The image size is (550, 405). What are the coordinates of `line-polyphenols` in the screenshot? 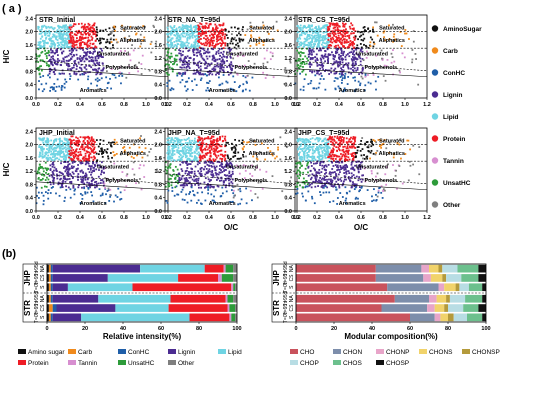 It's located at (361, 73).